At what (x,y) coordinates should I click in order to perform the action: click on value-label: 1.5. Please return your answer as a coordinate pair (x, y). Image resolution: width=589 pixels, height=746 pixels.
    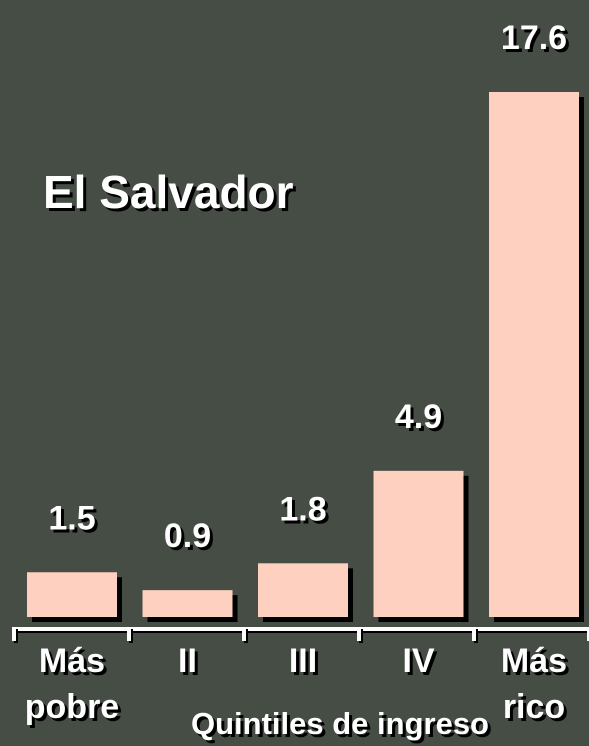
    Looking at the image, I should click on (71, 518).